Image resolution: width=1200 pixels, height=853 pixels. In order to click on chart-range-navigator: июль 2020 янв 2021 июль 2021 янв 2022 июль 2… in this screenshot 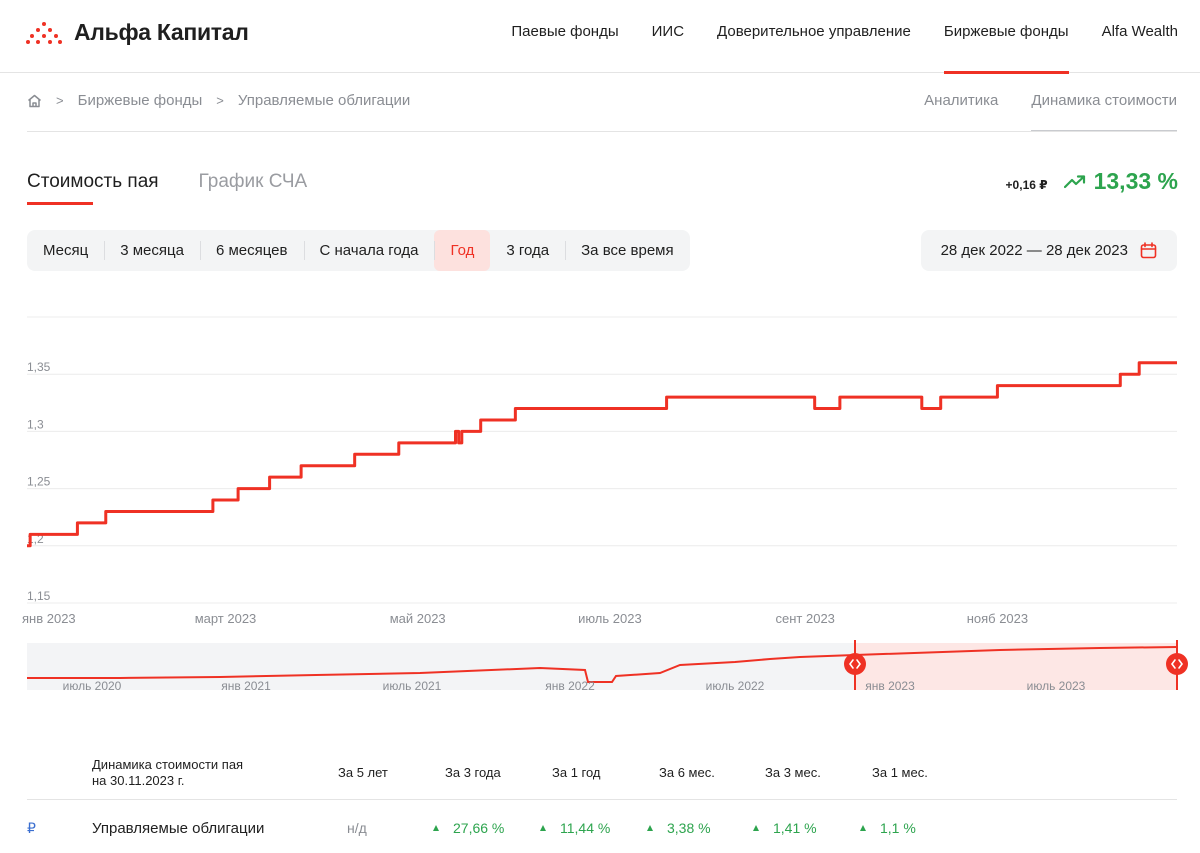, I will do `click(600, 670)`.